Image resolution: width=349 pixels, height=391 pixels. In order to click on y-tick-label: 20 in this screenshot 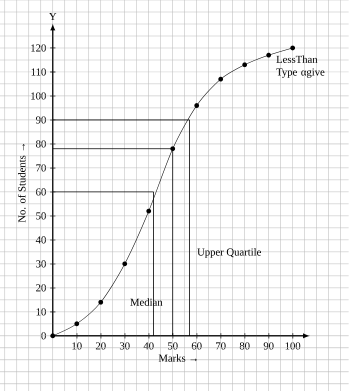, I will do `click(41, 288)`.